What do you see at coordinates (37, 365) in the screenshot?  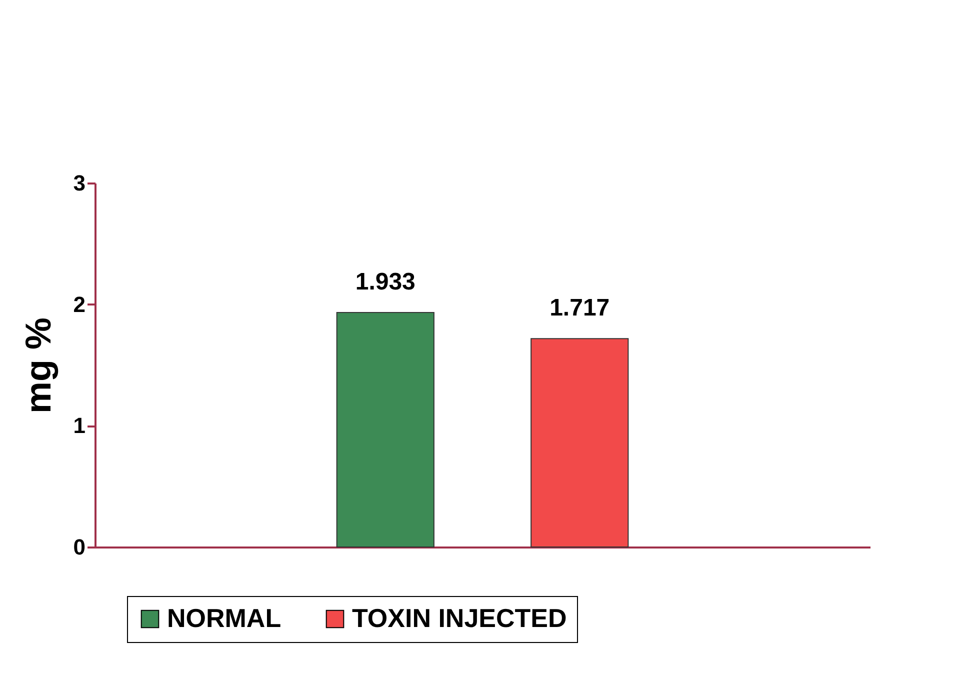 I see `y-axis-title: mg %` at bounding box center [37, 365].